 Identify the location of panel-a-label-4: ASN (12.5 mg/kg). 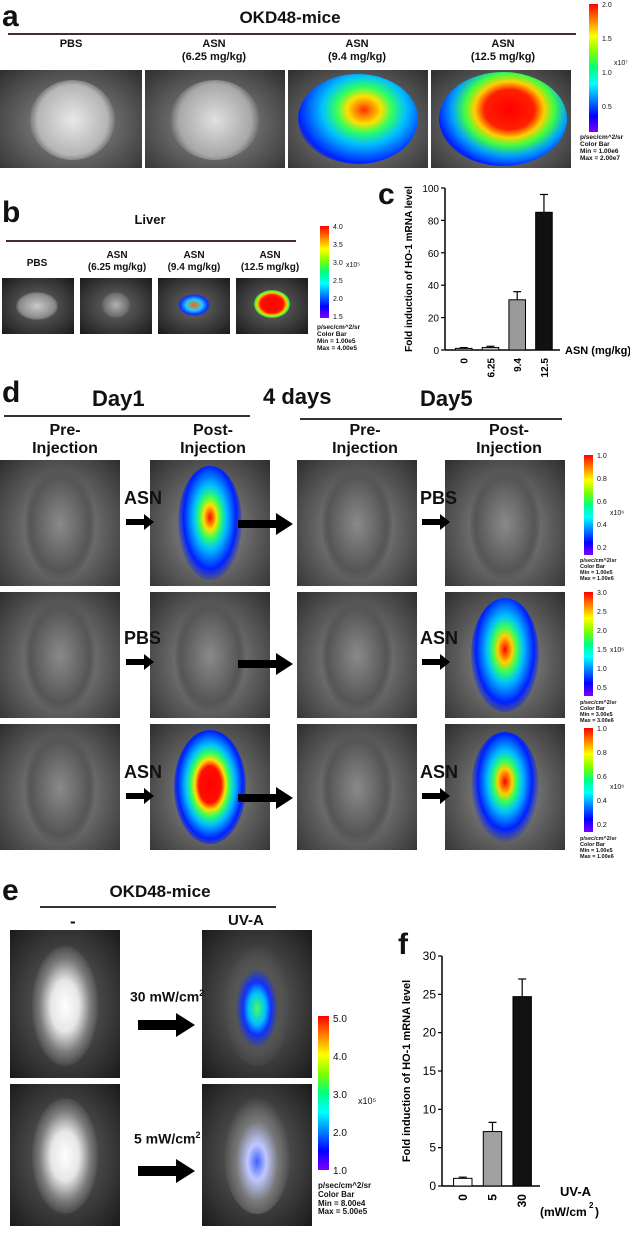
(503, 50).